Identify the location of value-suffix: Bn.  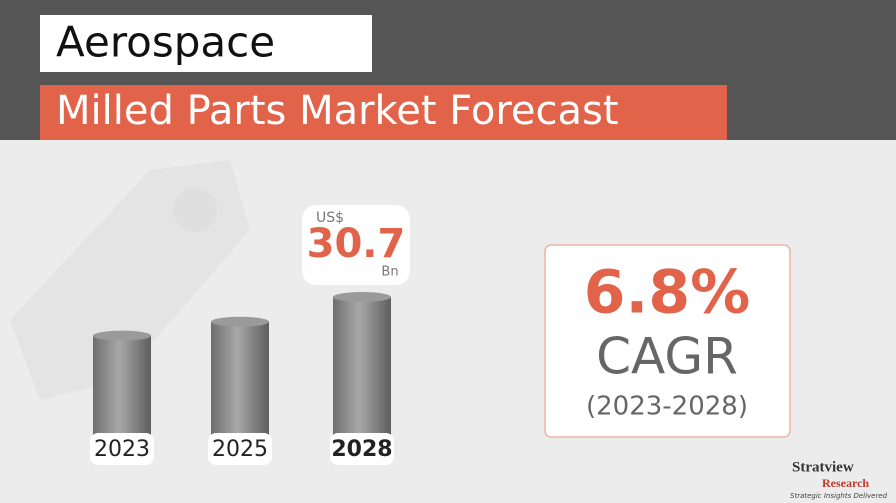
(389, 272).